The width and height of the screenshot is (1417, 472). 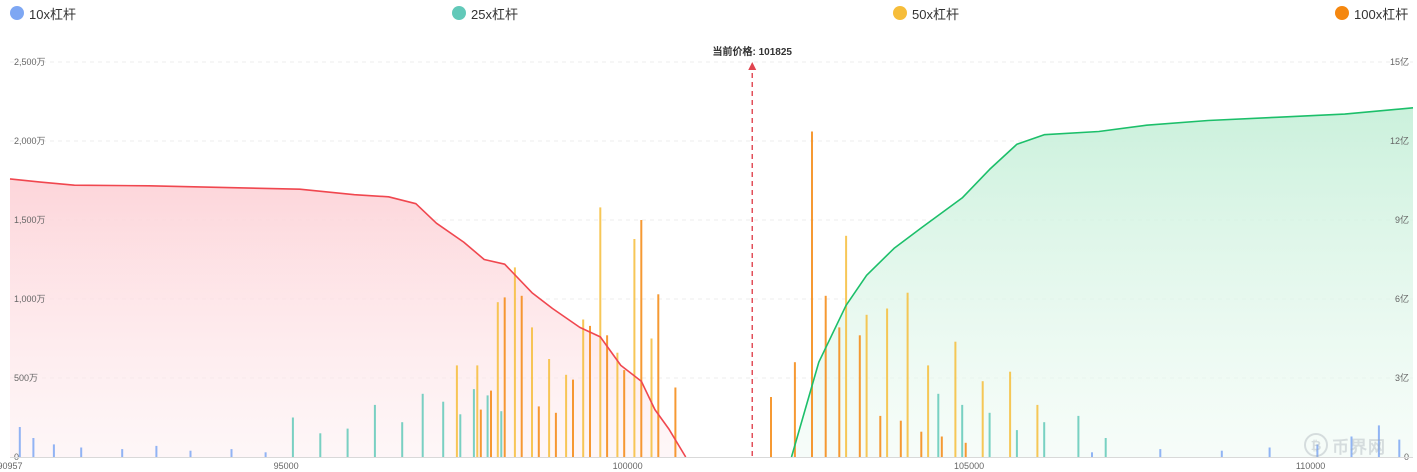 I want to click on legend-label-100x: 100x杠杆, so click(x=1381, y=14).